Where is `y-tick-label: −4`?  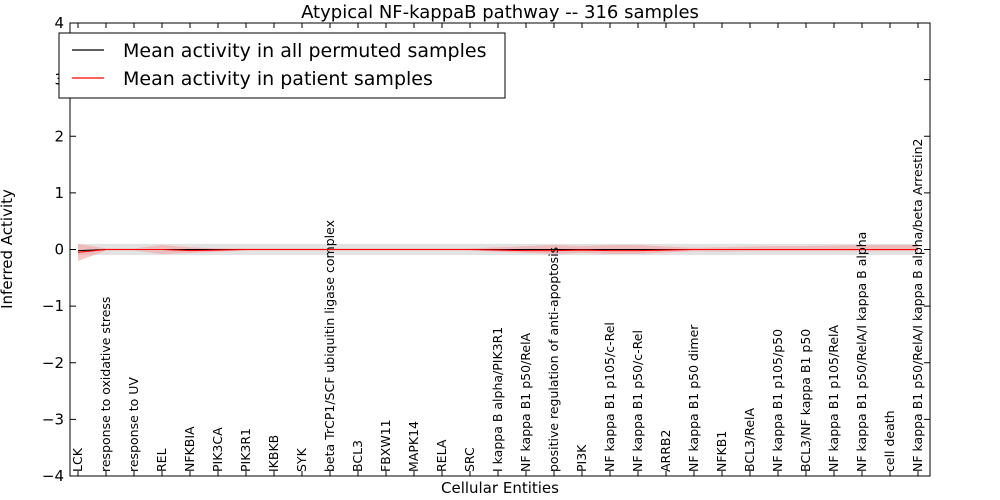 y-tick-label: −4 is located at coordinates (53, 476).